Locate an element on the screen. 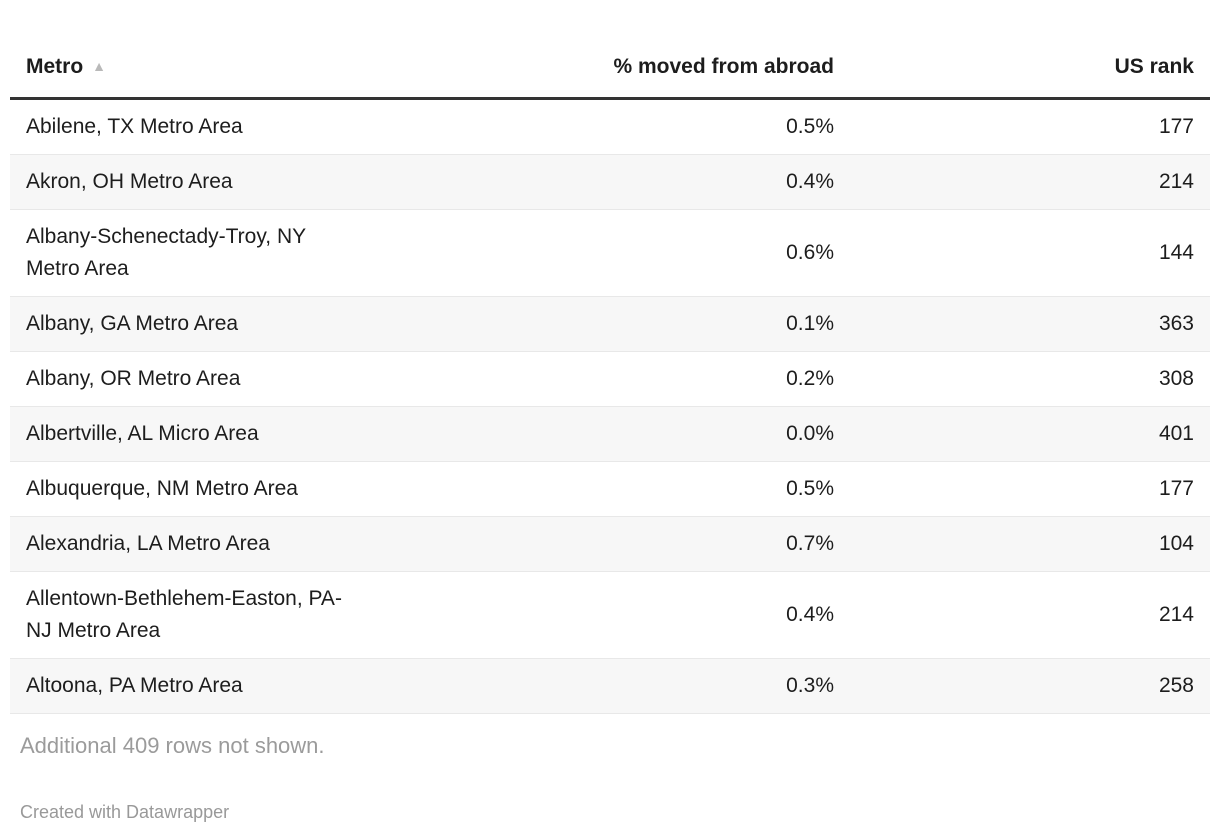 The height and width of the screenshot is (830, 1220). pct-moved-cell: 0.6% is located at coordinates (655, 253).